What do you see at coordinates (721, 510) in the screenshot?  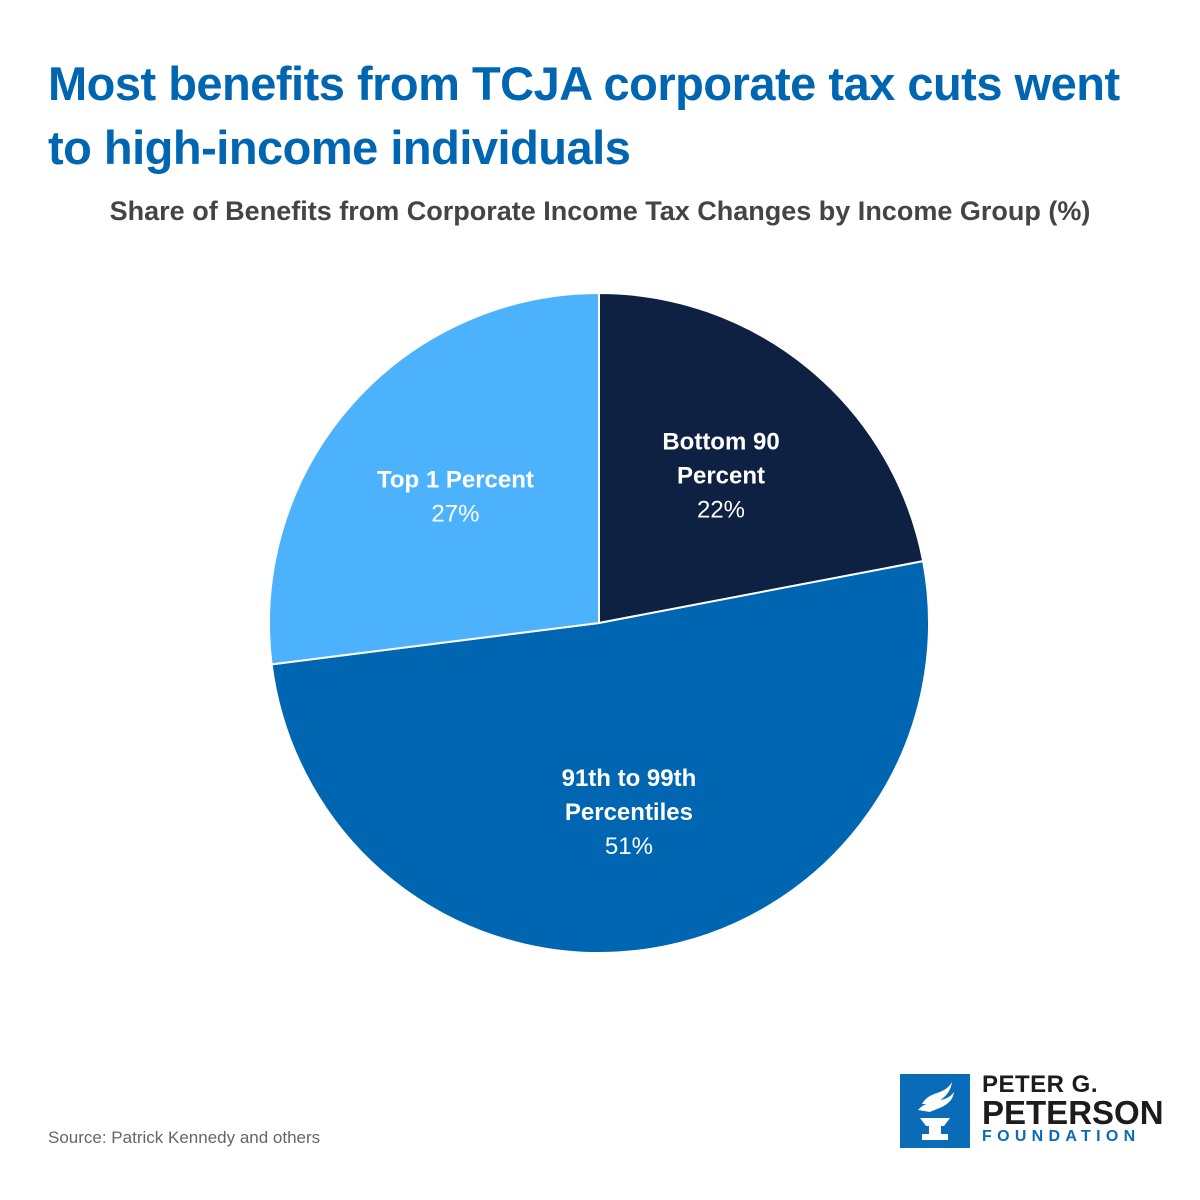 I see `pie-label-value: 22%` at bounding box center [721, 510].